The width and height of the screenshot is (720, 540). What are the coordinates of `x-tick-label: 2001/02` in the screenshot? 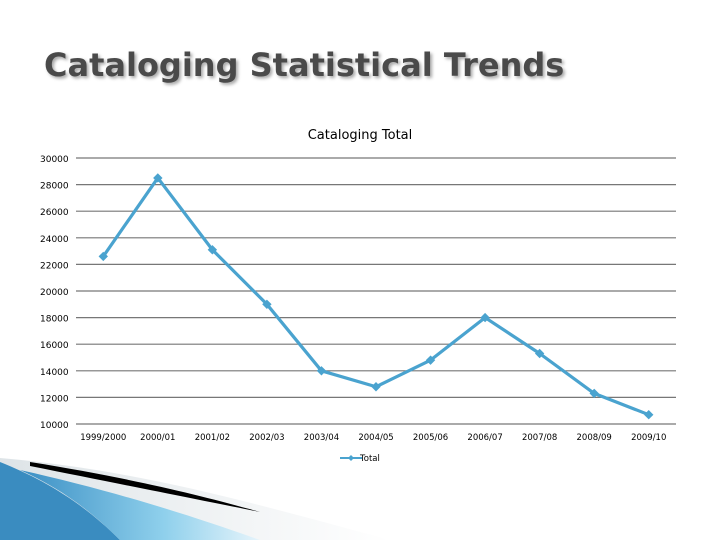 It's located at (212, 438).